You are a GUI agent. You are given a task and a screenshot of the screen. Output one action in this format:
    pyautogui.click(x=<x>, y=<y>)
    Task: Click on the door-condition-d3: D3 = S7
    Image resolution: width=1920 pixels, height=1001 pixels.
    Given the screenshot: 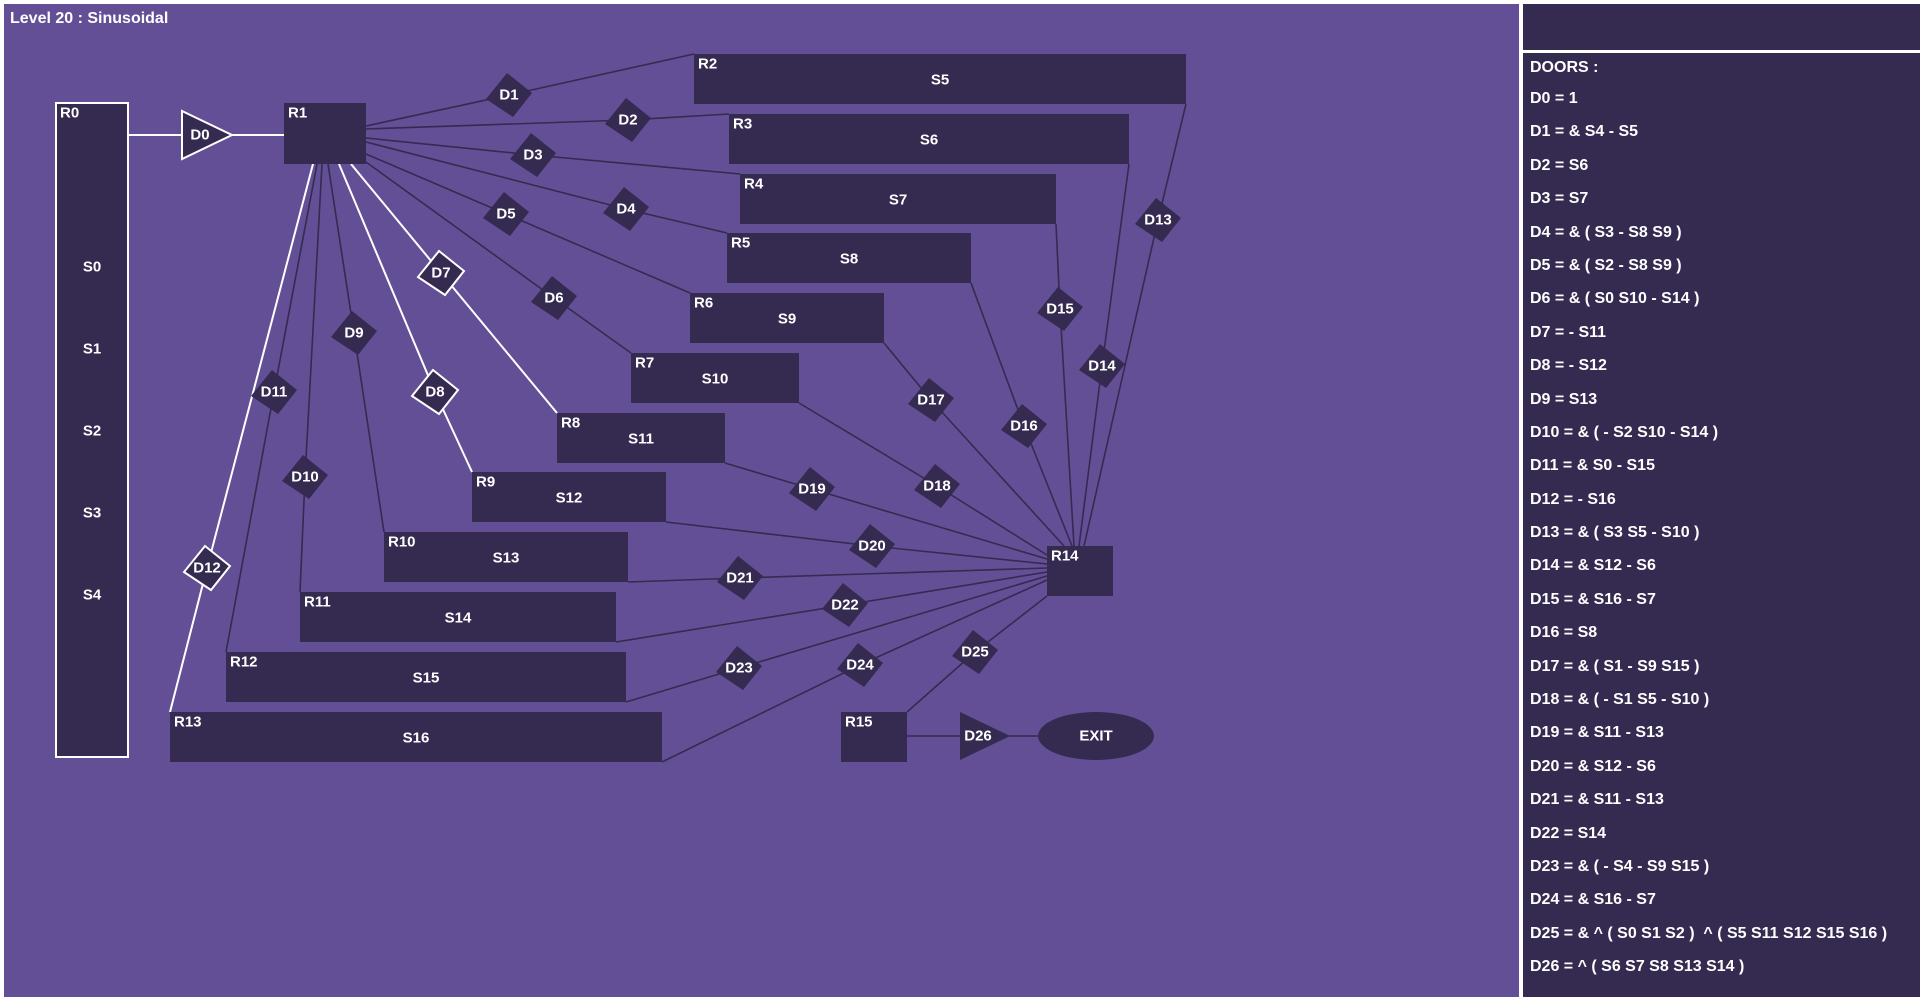 What is the action you would take?
    pyautogui.click(x=1559, y=199)
    